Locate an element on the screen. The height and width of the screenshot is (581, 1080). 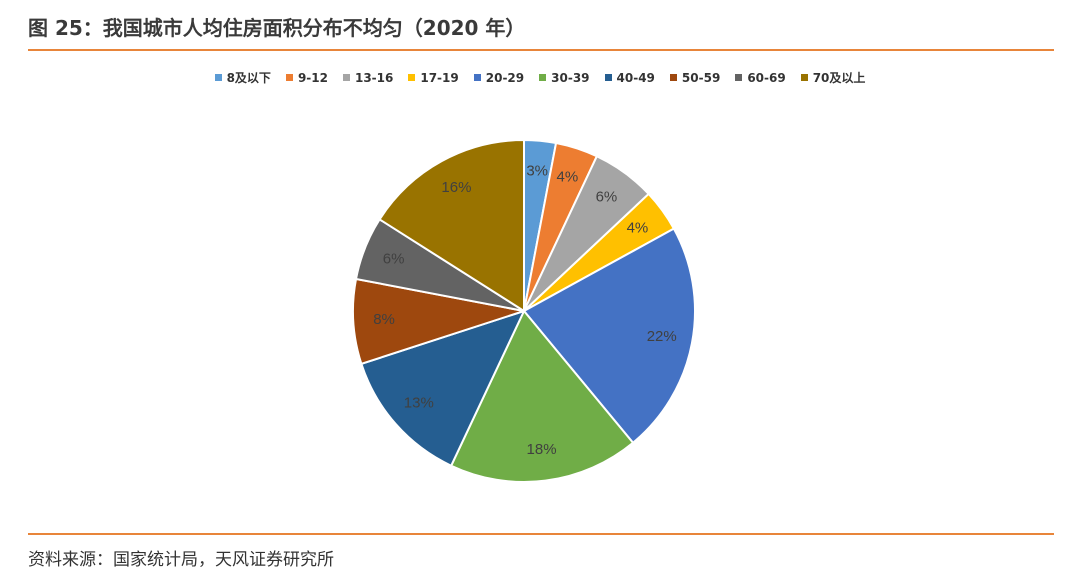
legend-item: 30-39 is located at coordinates (564, 77).